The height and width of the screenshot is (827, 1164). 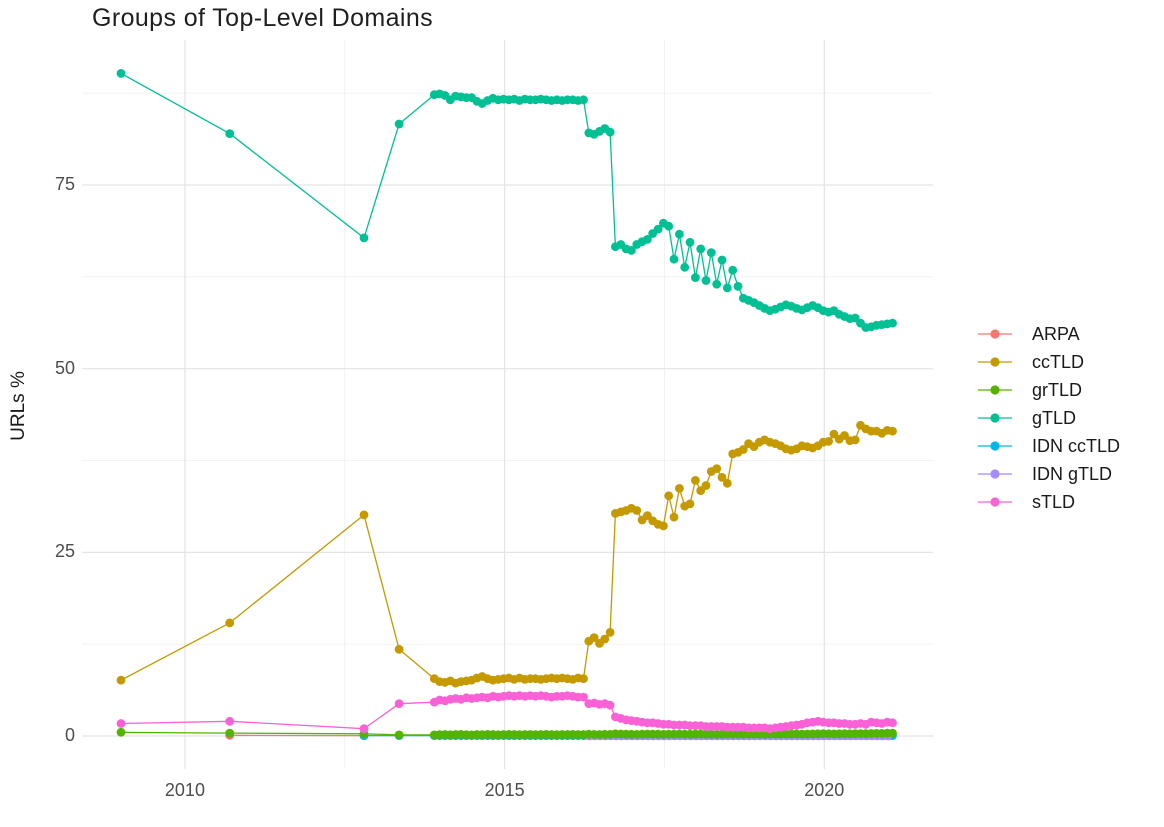 What do you see at coordinates (506, 712) in the screenshot?
I see `series-stld` at bounding box center [506, 712].